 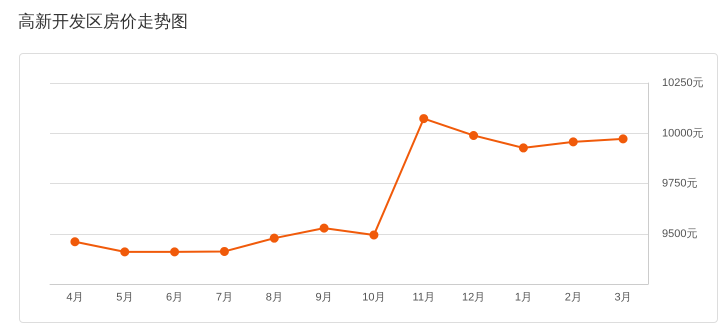 I want to click on y-tick-label: 10250元, so click(x=683, y=83).